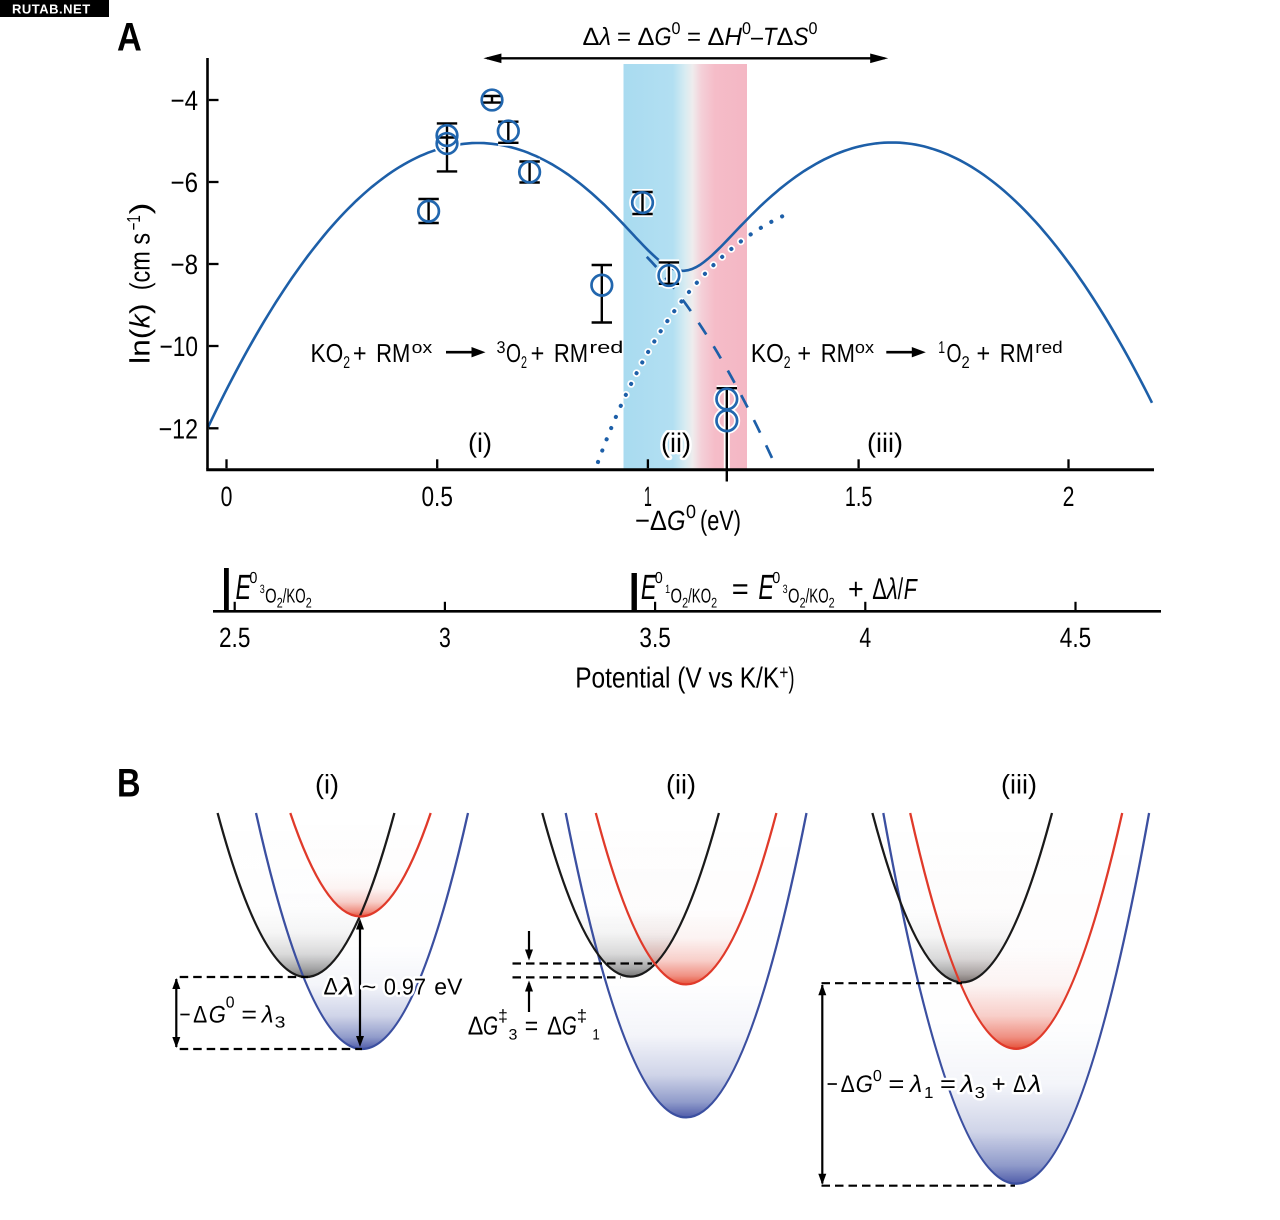 This screenshot has width=1280, height=1220. I want to click on svg-text: 0.97, so click(405, 986).